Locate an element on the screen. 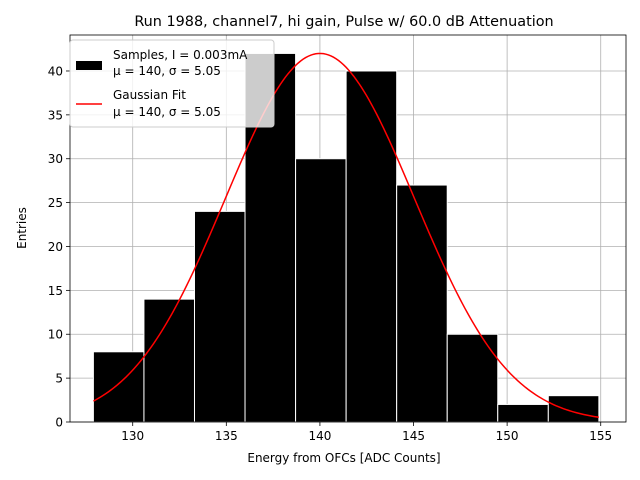 This screenshot has height=480, width=640. x-axis-ticks: 130 135 140 145 150 155 is located at coordinates (366, 432).